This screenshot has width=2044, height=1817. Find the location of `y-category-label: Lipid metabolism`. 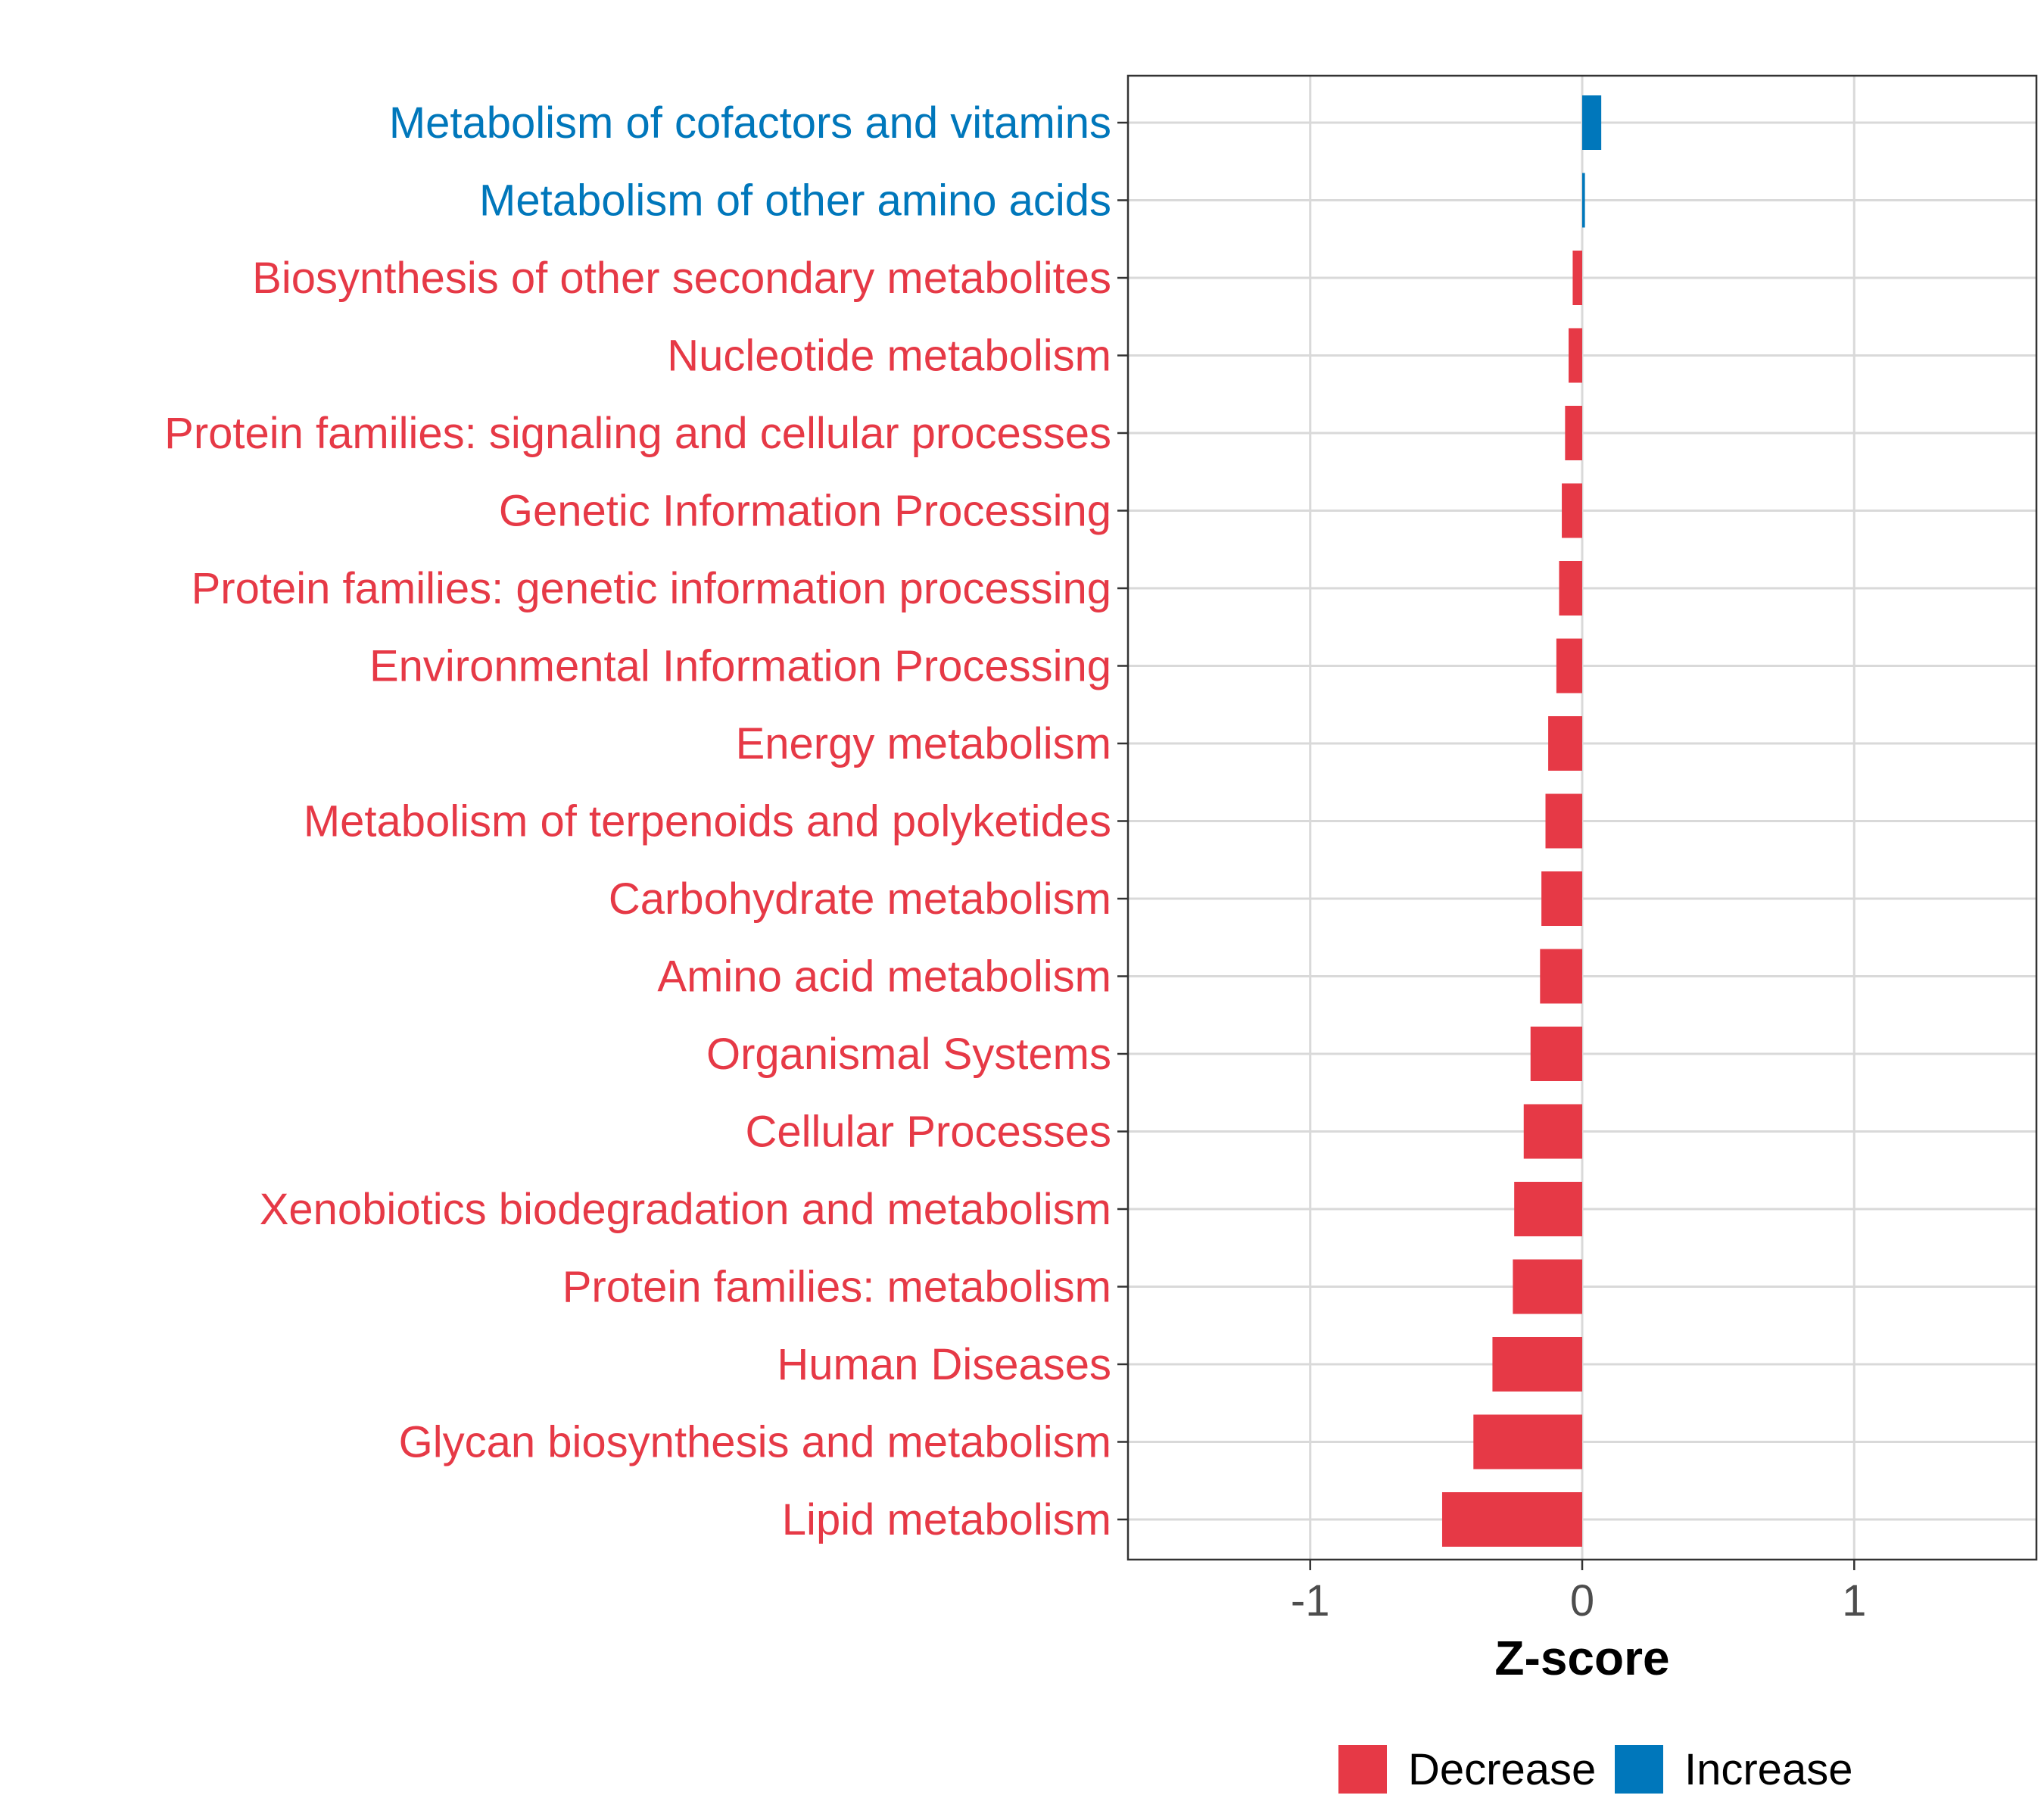

y-category-label: Lipid metabolism is located at coordinates (946, 1519).